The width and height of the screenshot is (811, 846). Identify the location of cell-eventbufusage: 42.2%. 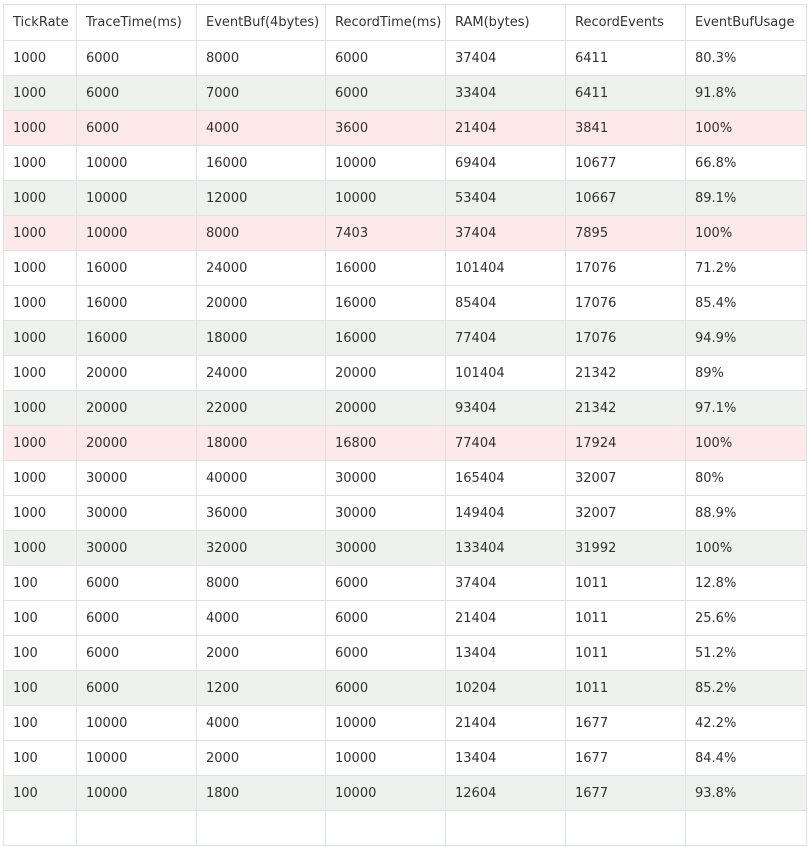
(746, 723).